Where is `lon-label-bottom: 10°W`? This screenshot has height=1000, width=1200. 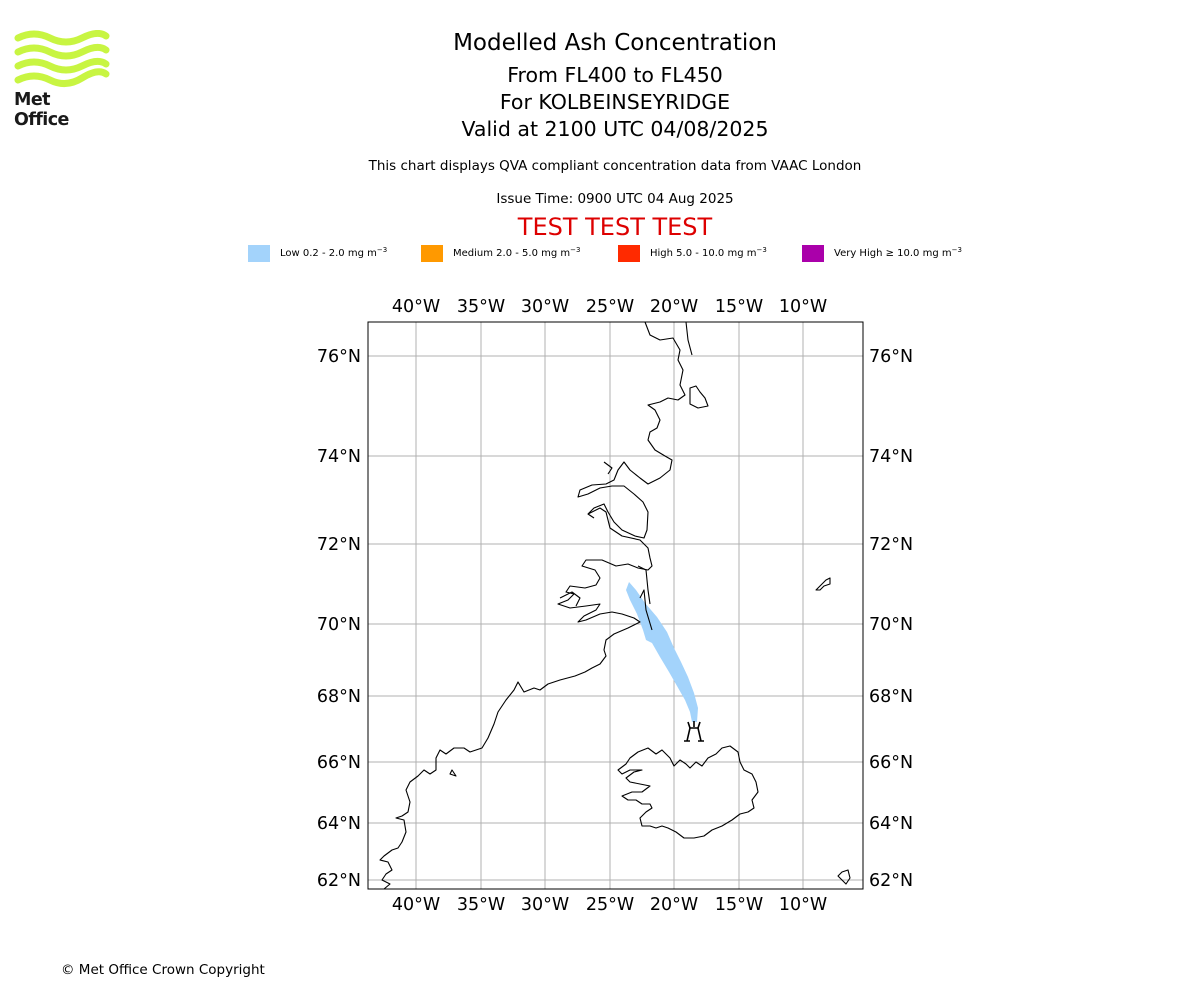 lon-label-bottom: 10°W is located at coordinates (803, 905).